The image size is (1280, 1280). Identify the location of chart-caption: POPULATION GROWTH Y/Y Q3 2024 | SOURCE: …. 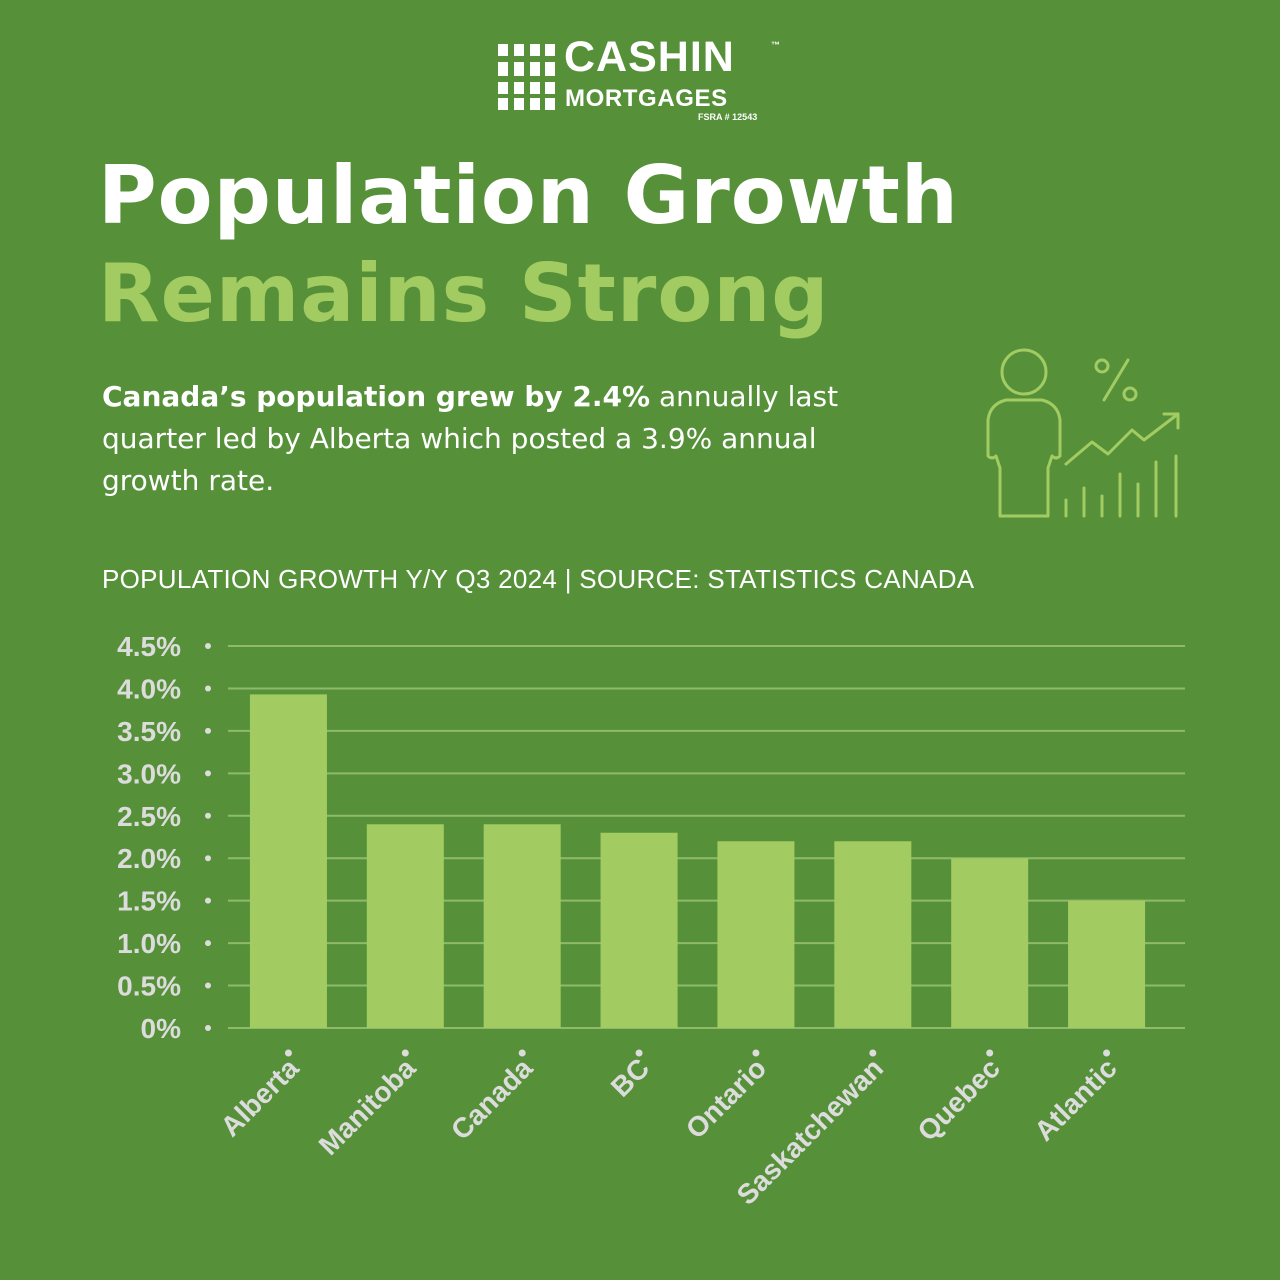
(538, 579).